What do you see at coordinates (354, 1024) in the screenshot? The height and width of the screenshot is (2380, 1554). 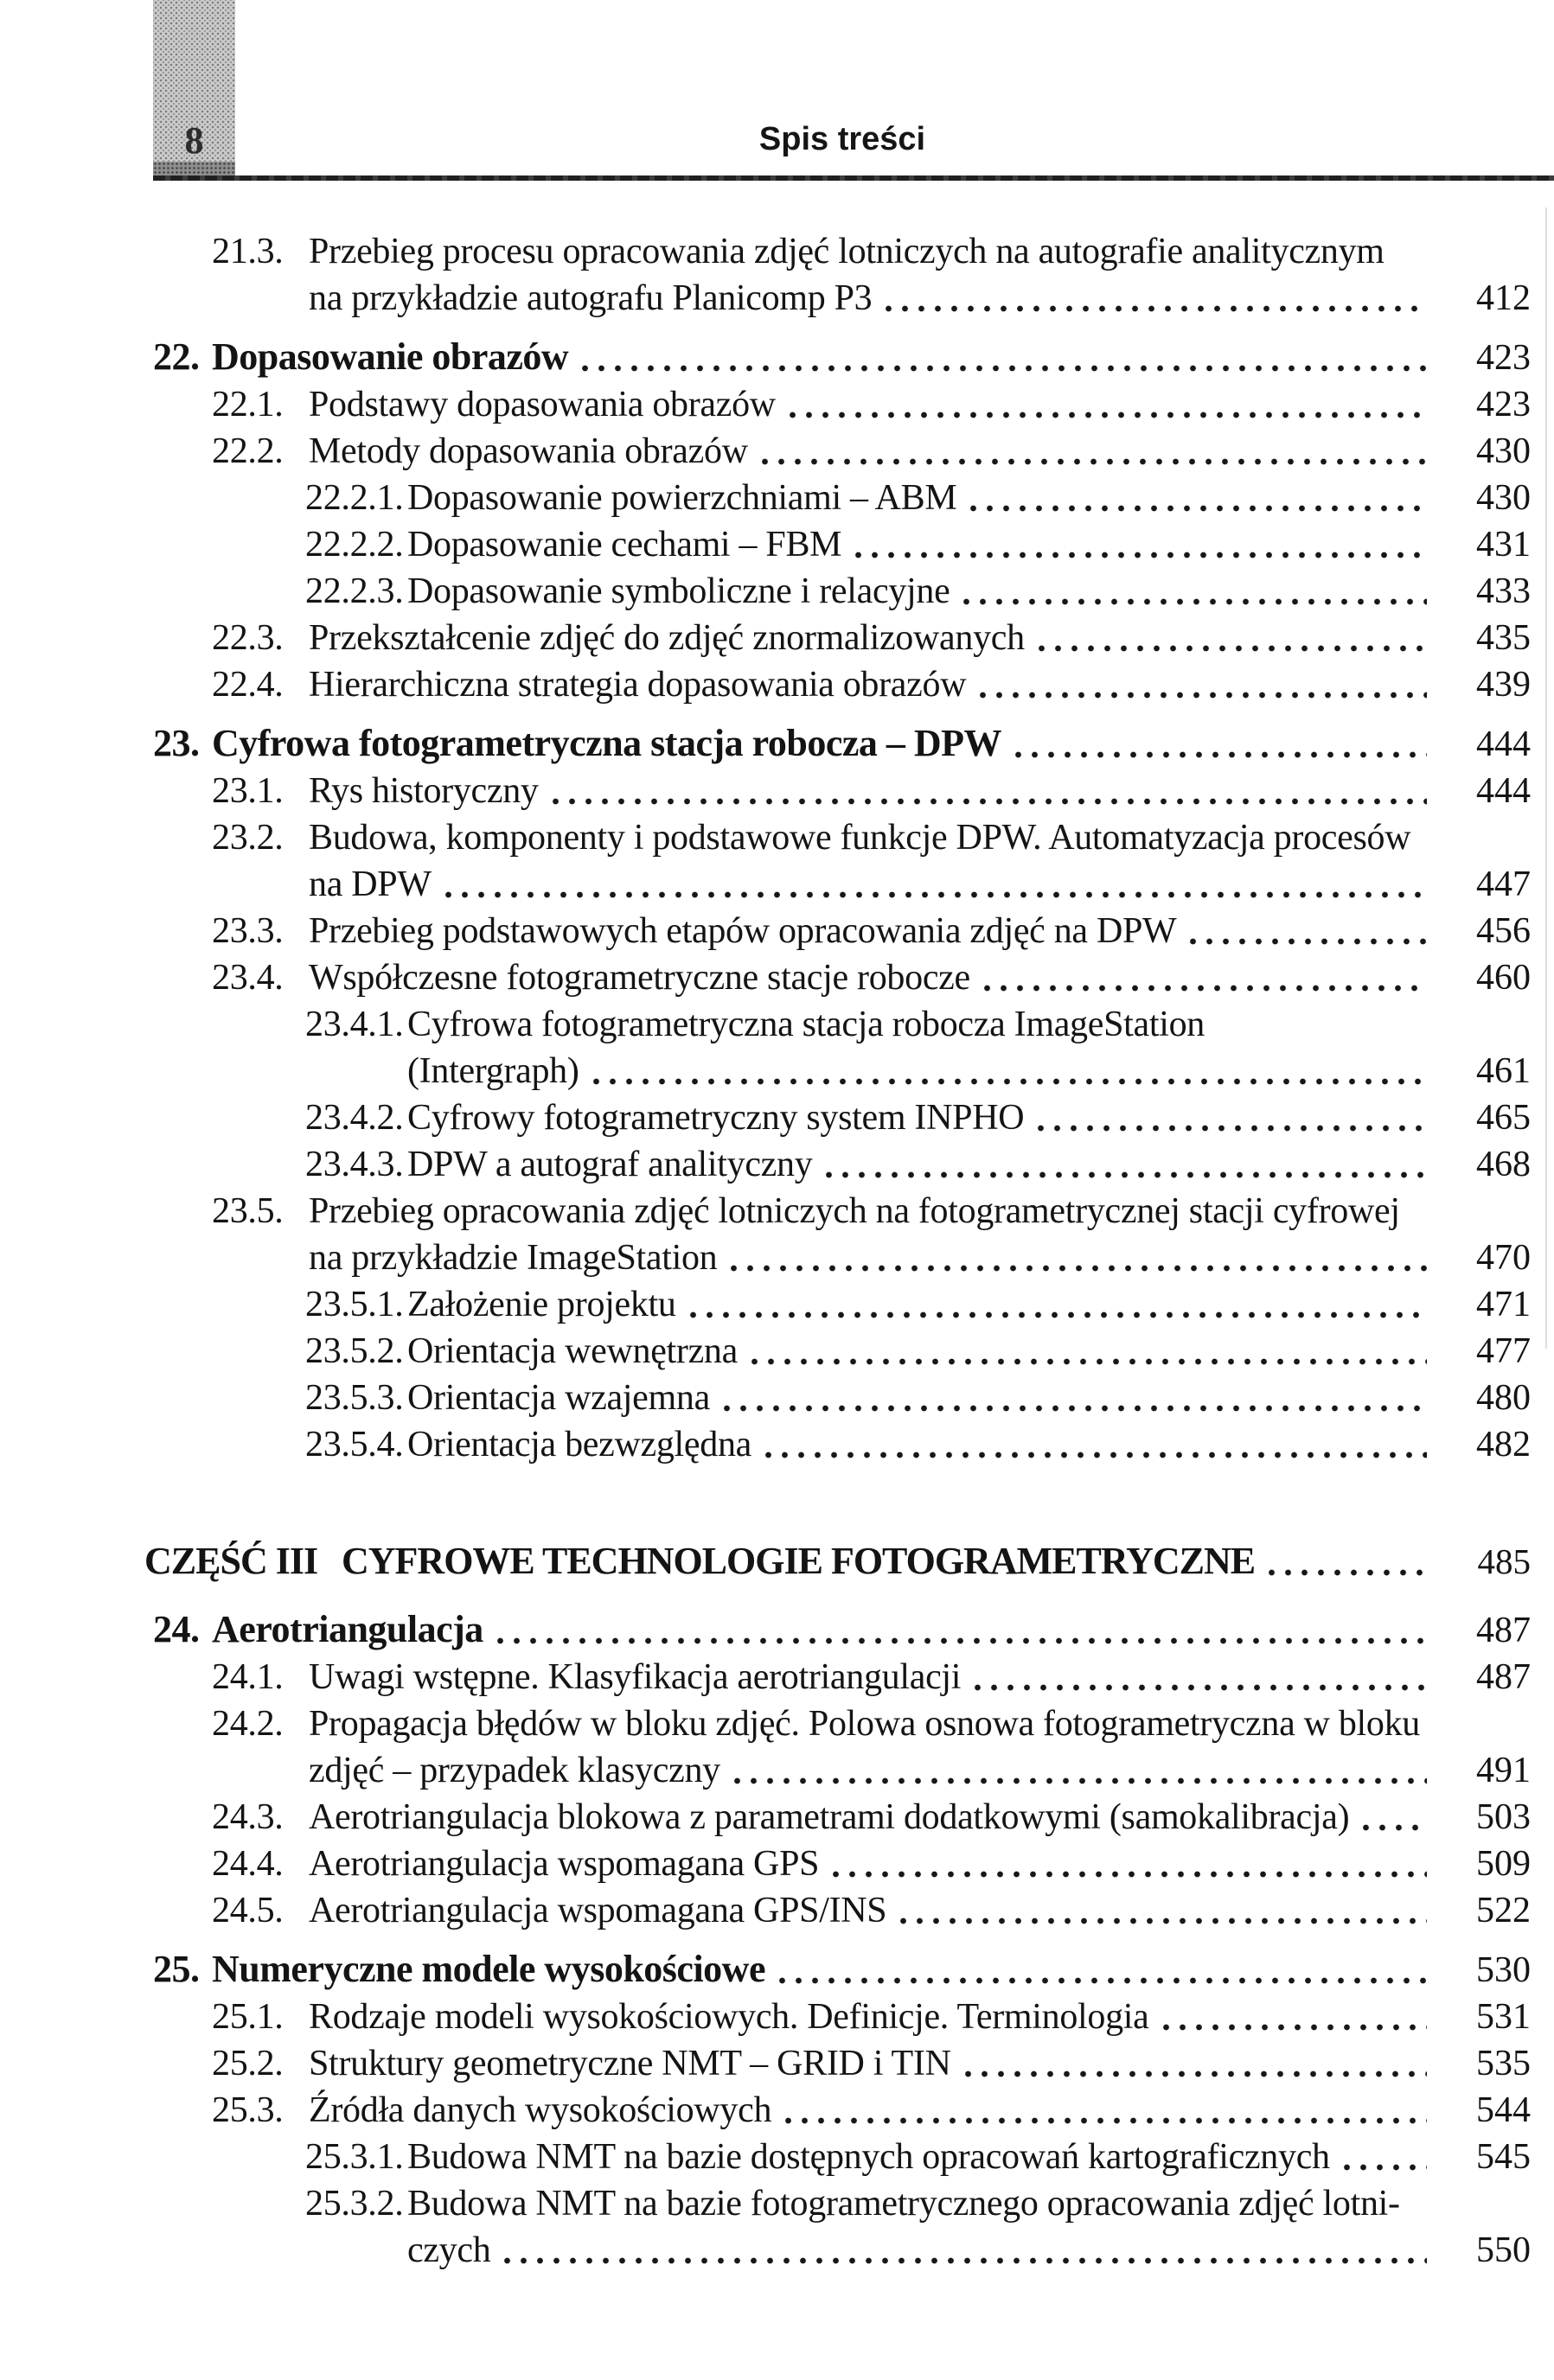 I see `entry-number: 23.4.1.` at bounding box center [354, 1024].